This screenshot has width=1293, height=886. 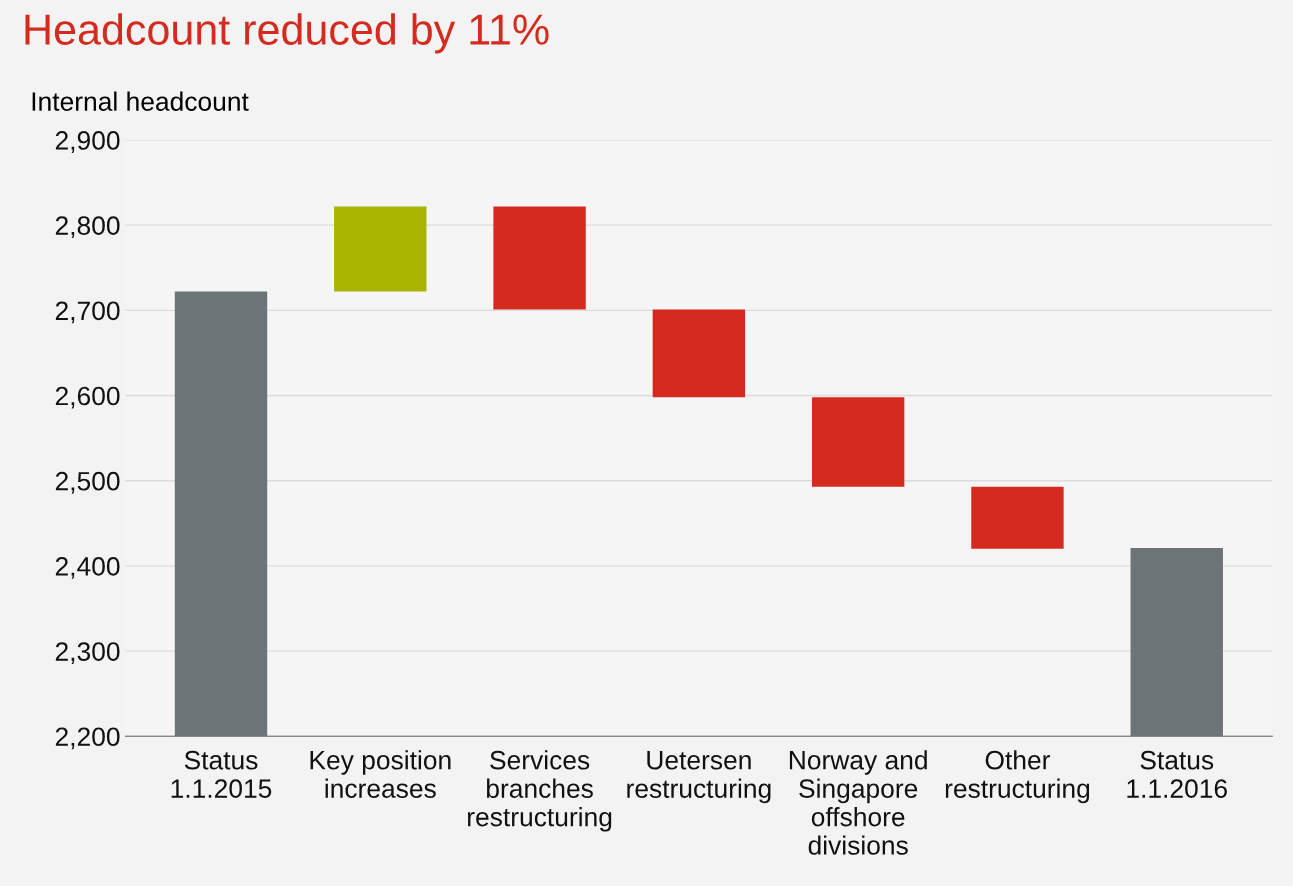 What do you see at coordinates (87, 142) in the screenshot?
I see `y-tick-label: 2,900` at bounding box center [87, 142].